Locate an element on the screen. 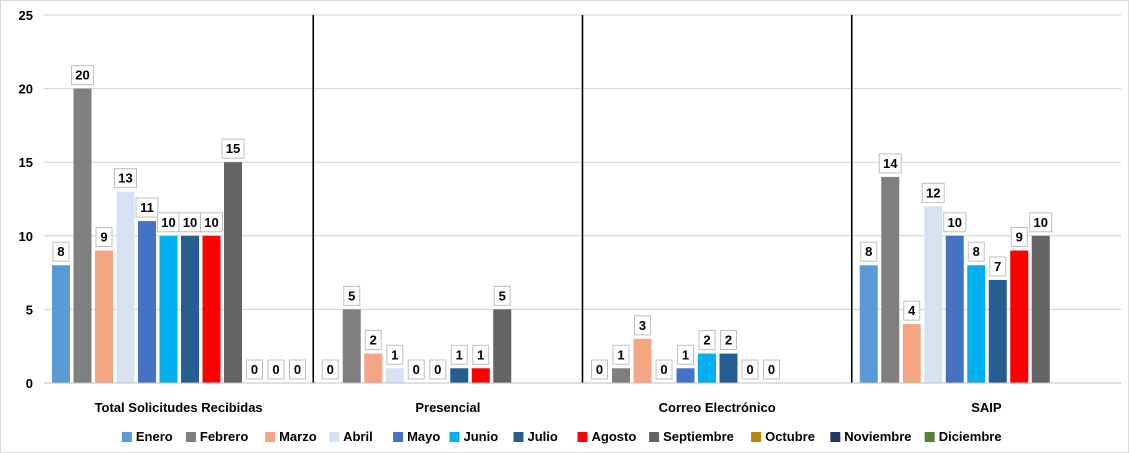  data-label-marzo-presencial: 2 is located at coordinates (373, 340).